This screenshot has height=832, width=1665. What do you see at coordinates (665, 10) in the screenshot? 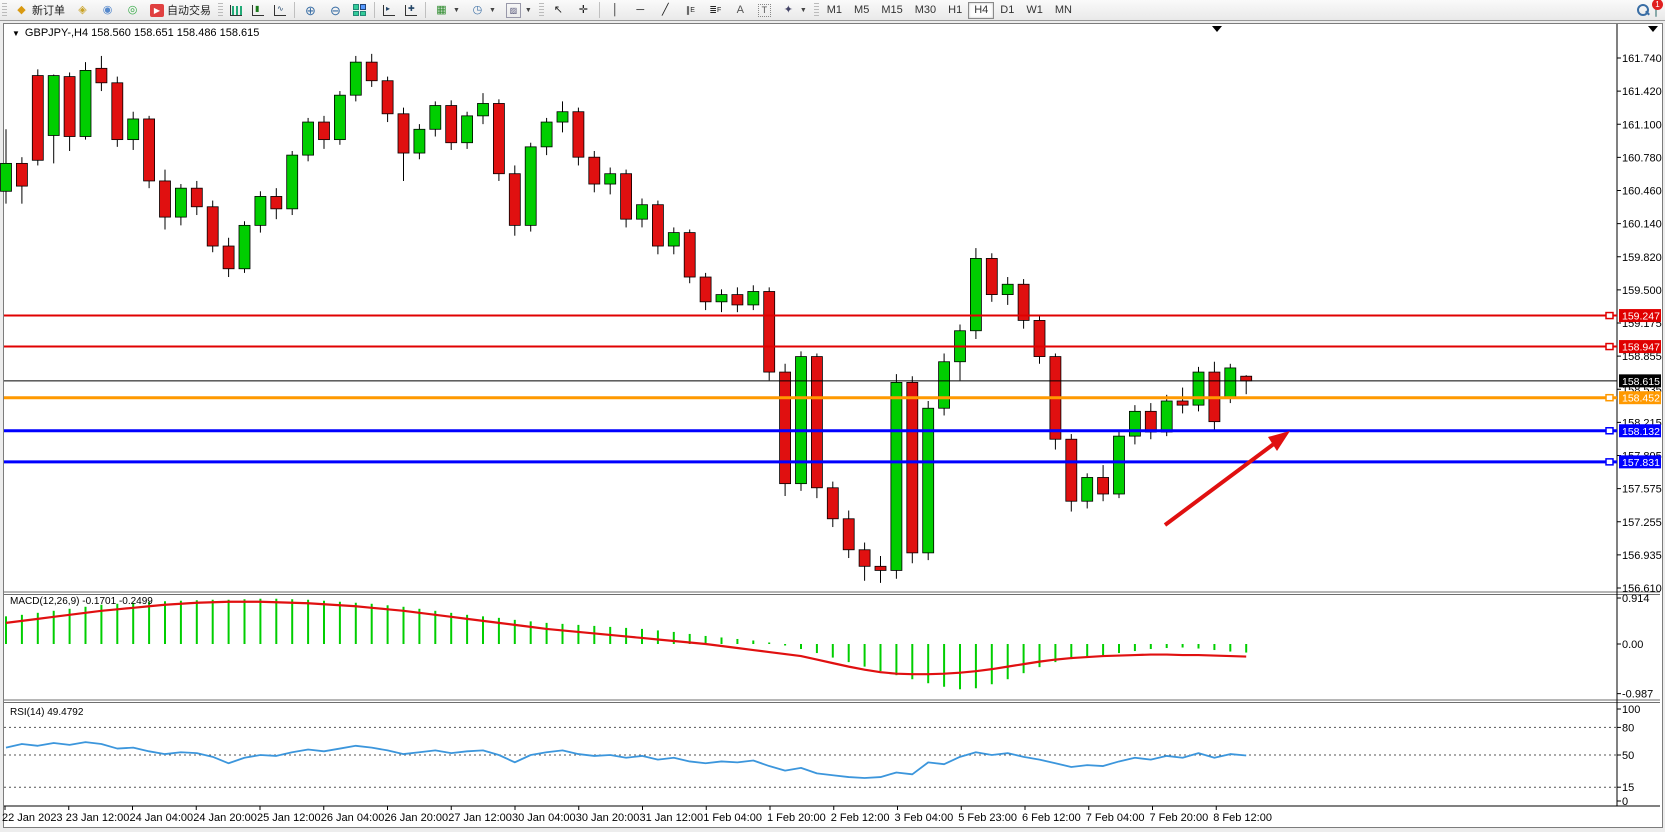
I see `trendline-button: ╱` at bounding box center [665, 10].